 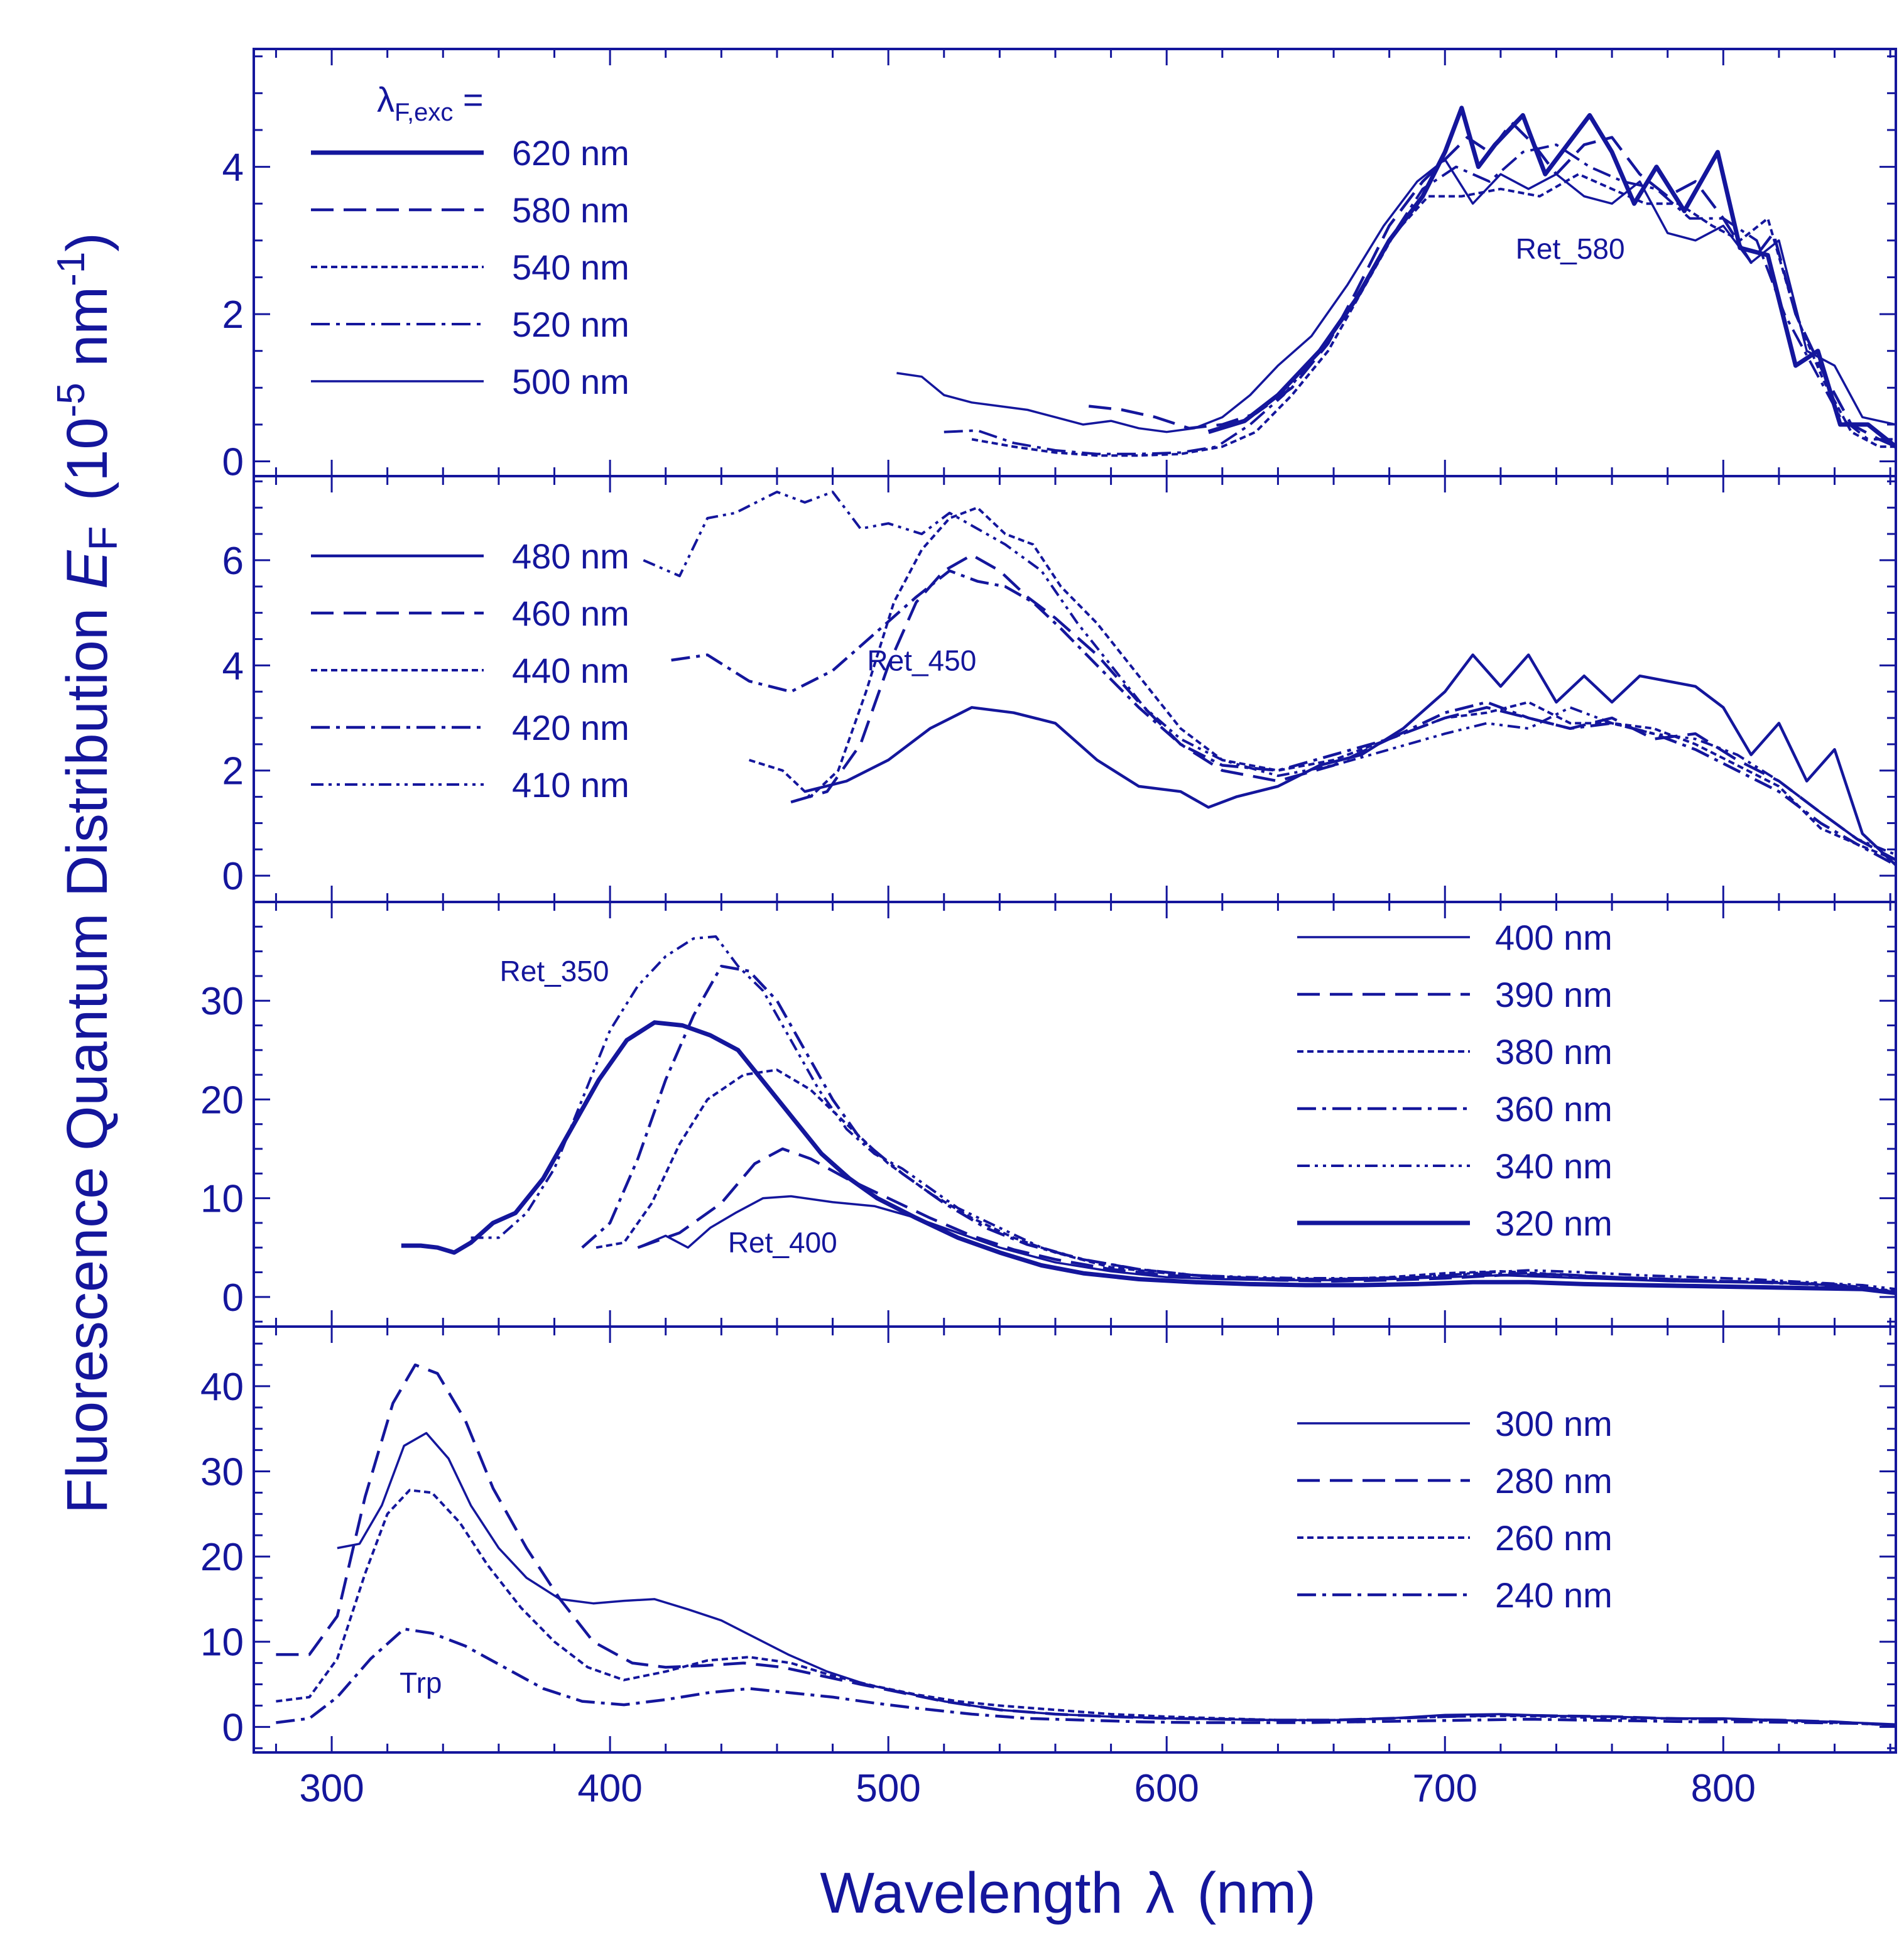 I want to click on y-axis-units-open: (10, so click(x=87, y=459).